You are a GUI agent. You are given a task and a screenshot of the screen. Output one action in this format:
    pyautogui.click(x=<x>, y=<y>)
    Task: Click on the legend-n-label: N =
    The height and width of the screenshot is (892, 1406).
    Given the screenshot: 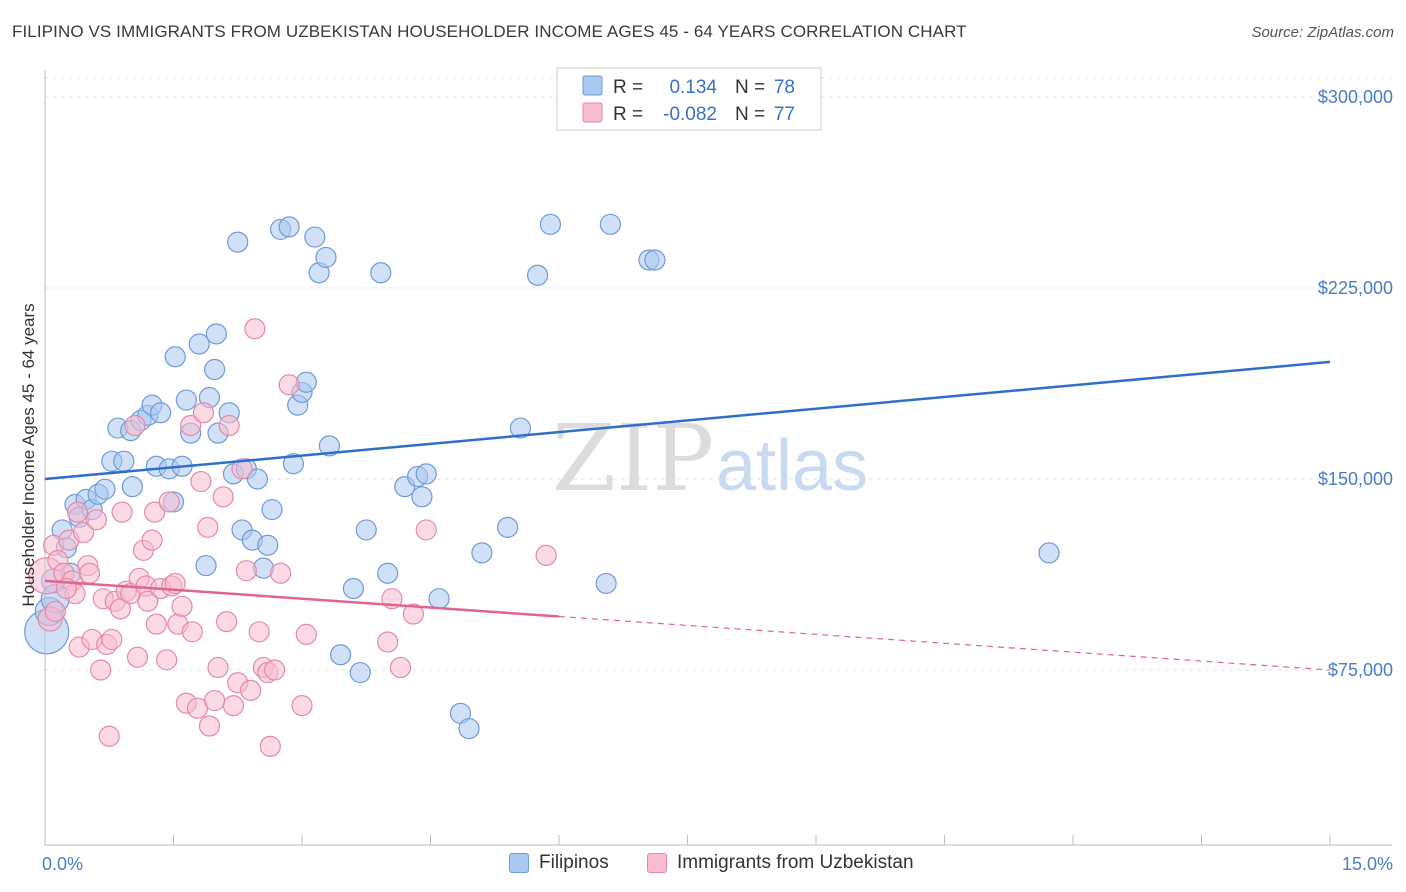 What is the action you would take?
    pyautogui.click(x=750, y=114)
    